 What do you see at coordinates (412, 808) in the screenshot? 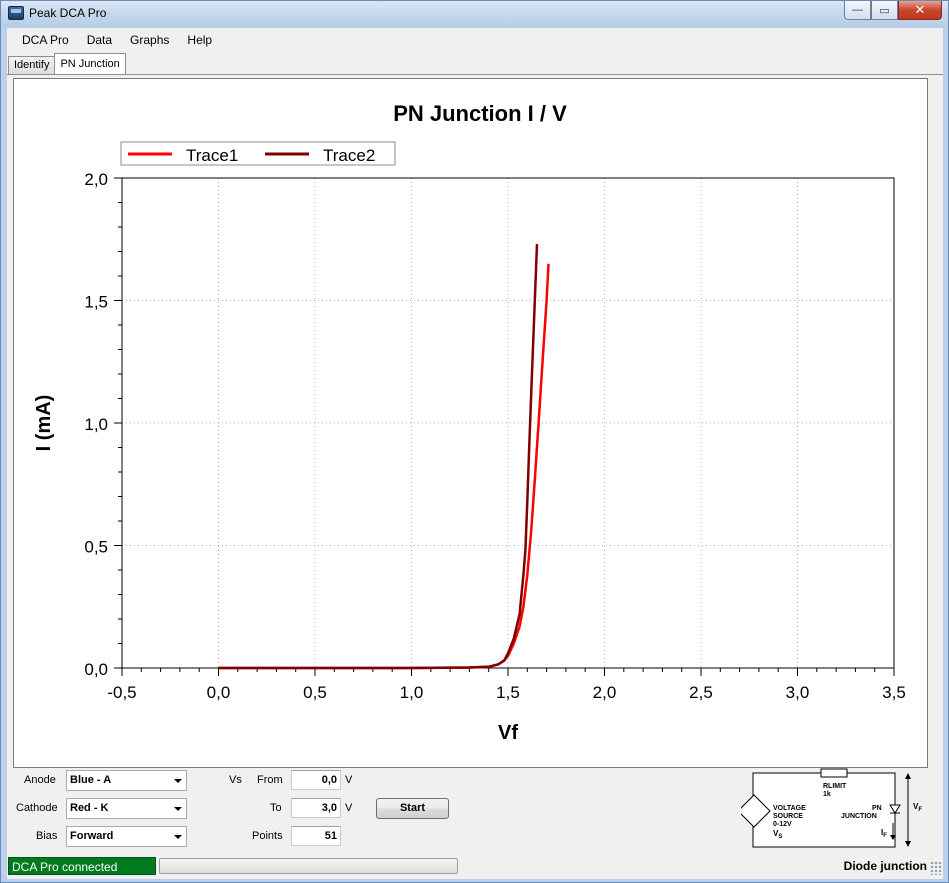
I see `start-button: Start` at bounding box center [412, 808].